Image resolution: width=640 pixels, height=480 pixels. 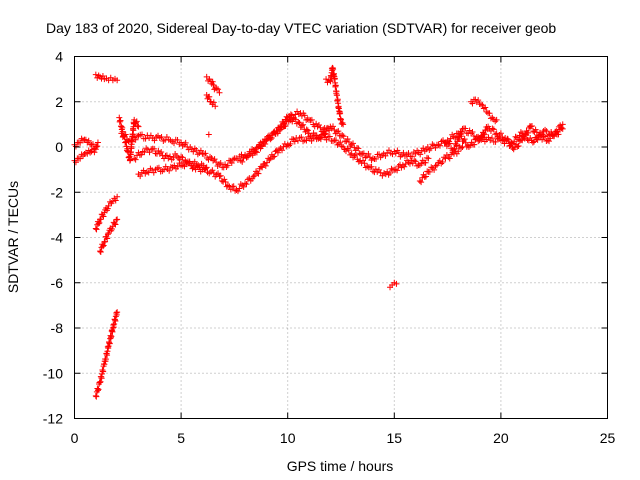 I want to click on x-tick-label: 25, so click(x=608, y=438).